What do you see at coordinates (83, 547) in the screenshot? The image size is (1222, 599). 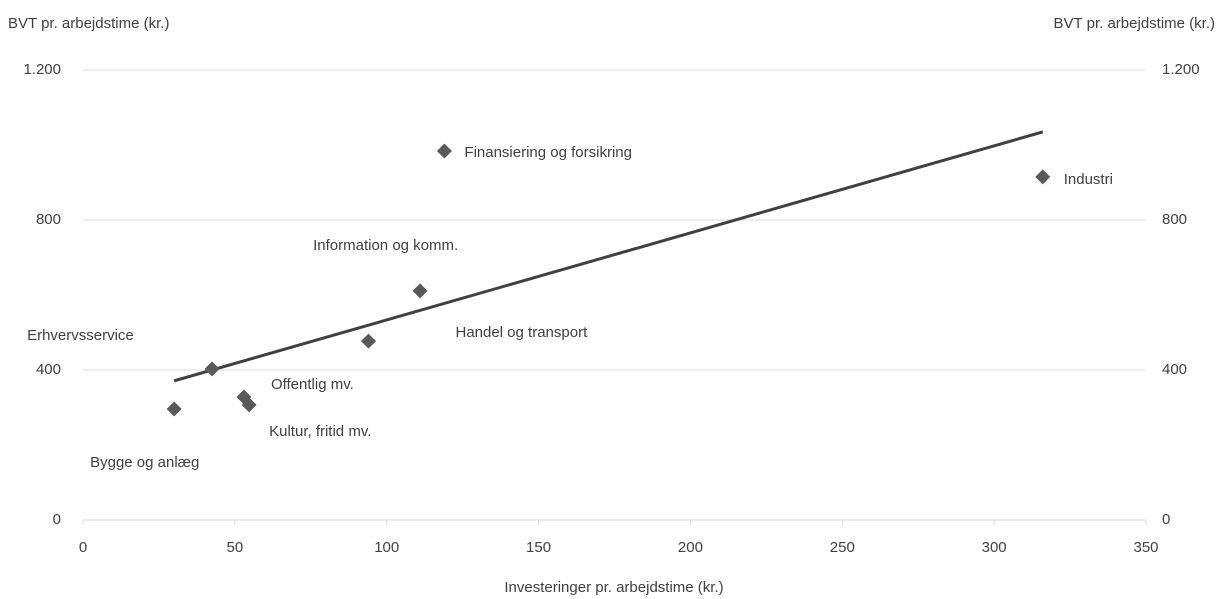 I see `x-tick-label: 0` at bounding box center [83, 547].